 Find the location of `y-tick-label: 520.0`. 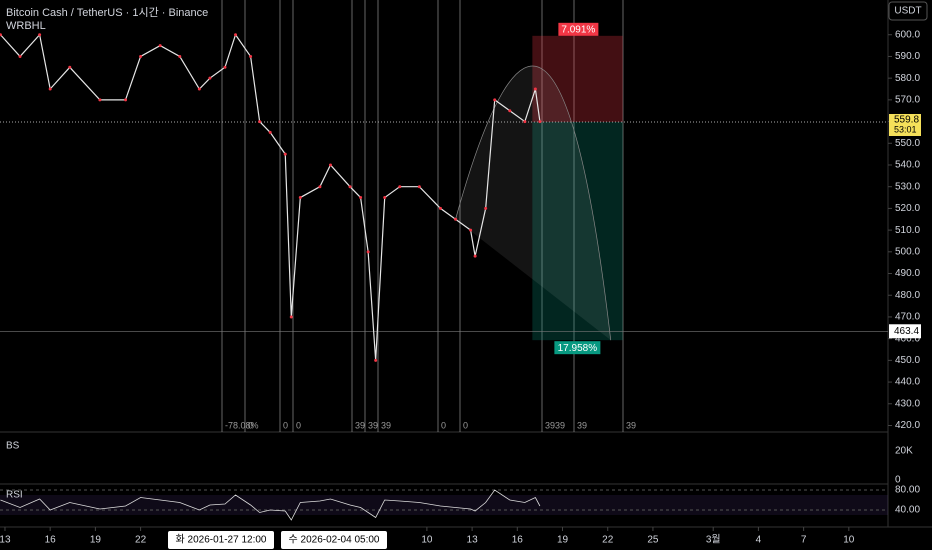

y-tick-label: 520.0 is located at coordinates (907, 208).